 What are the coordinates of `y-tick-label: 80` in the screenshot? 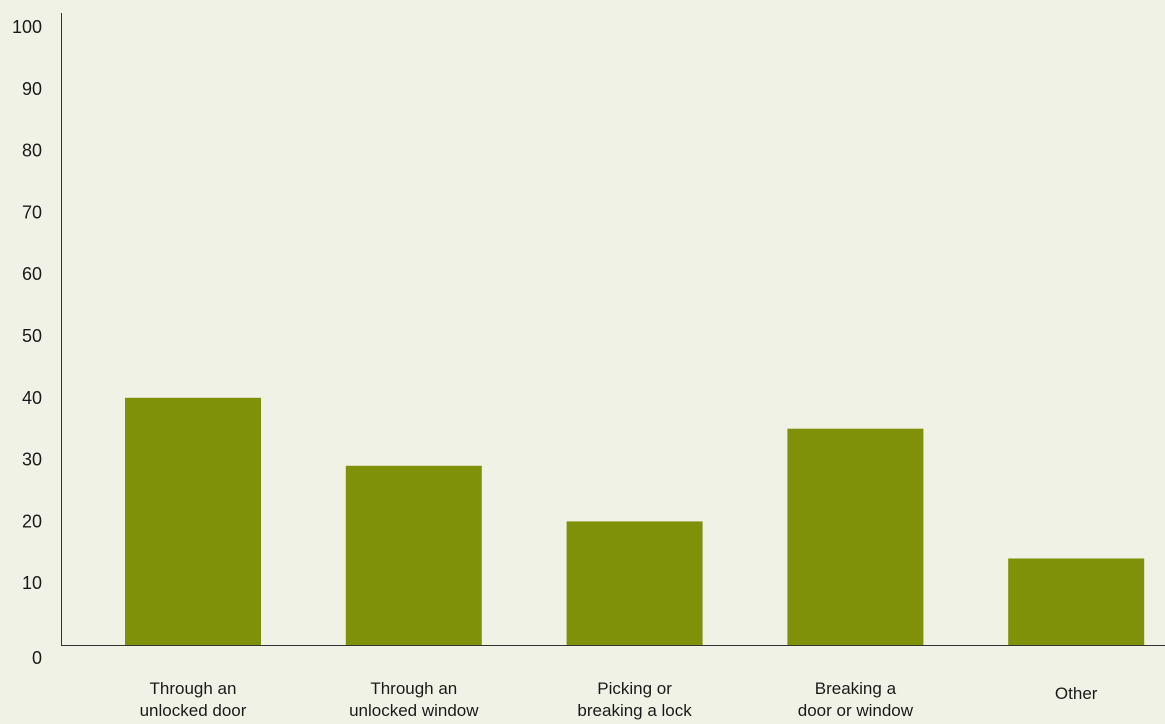 It's located at (32, 151).